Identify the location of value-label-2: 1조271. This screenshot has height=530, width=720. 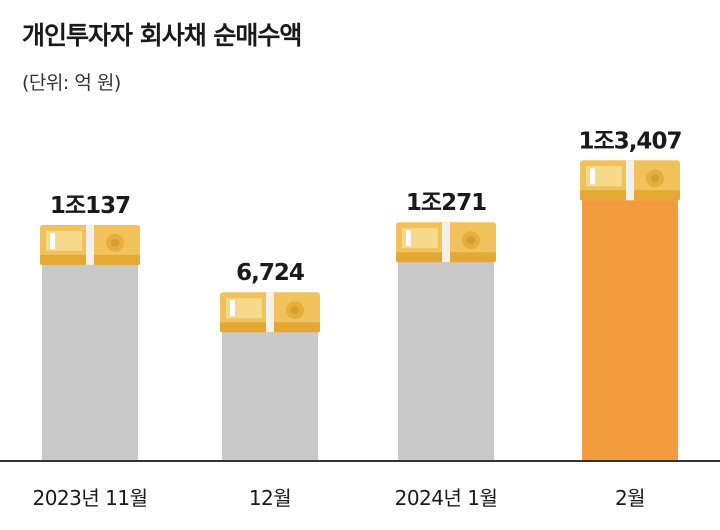
(446, 203).